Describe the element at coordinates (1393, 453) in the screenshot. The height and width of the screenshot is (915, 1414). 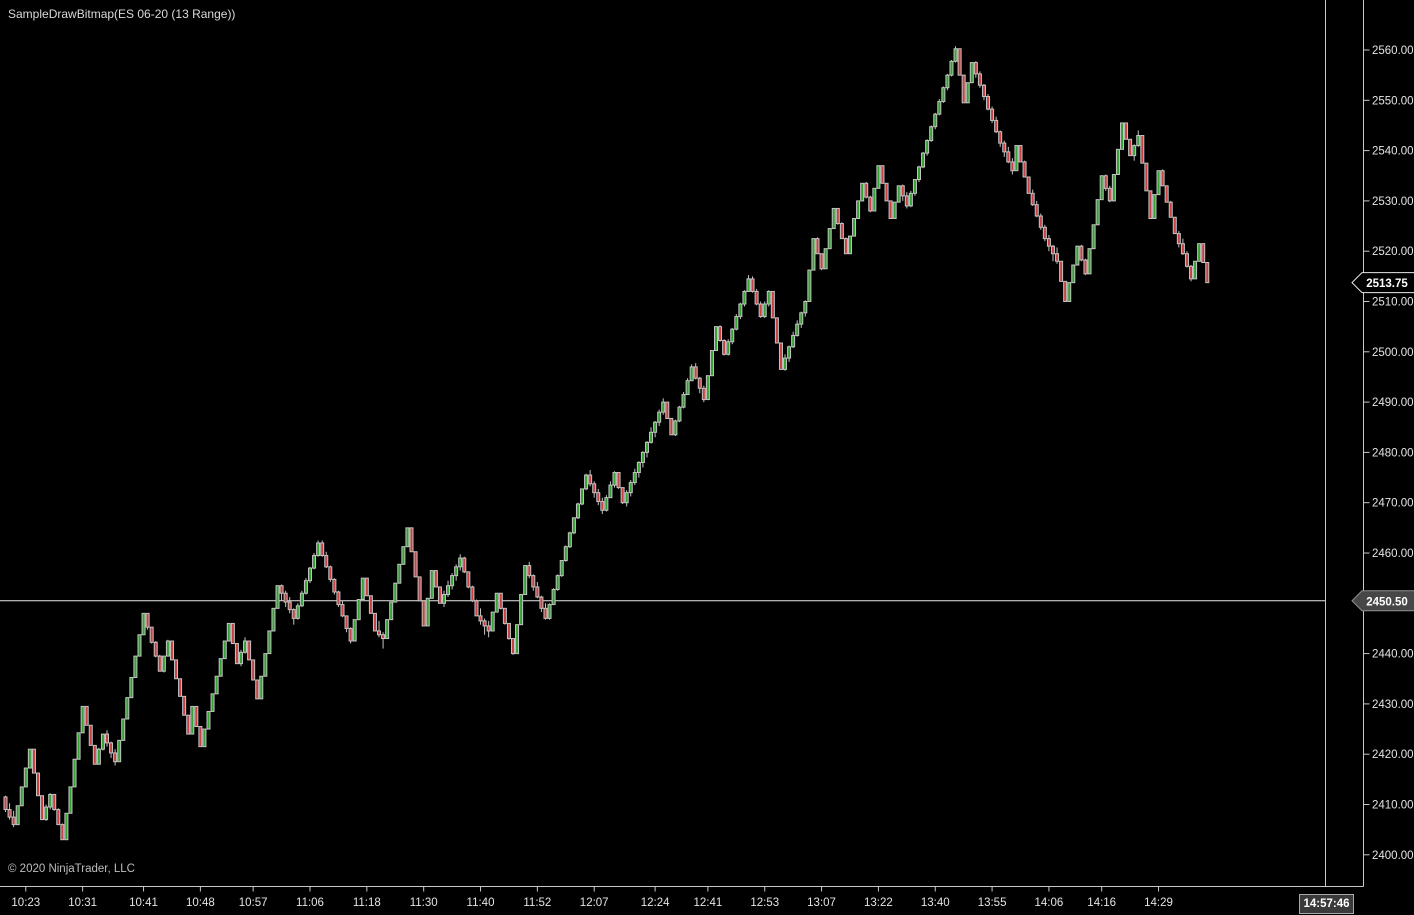
I see `y-axis-label: 2480.00` at that location.